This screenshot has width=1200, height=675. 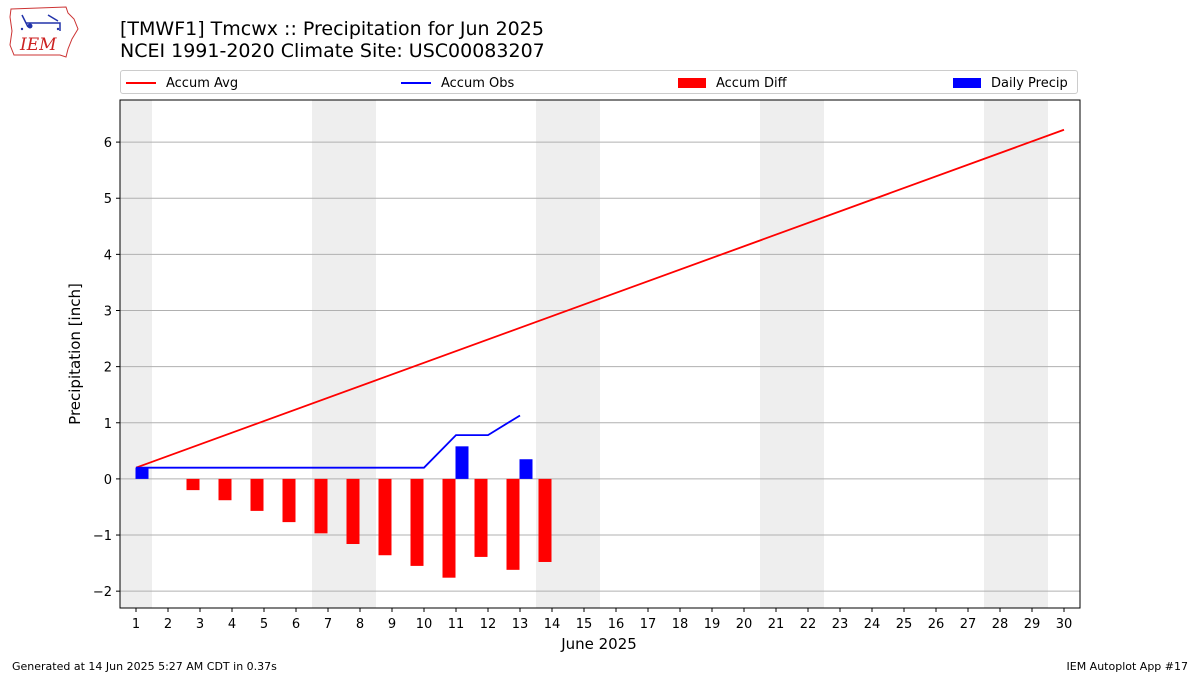 What do you see at coordinates (108, 255) in the screenshot?
I see `y-tick-label: 4` at bounding box center [108, 255].